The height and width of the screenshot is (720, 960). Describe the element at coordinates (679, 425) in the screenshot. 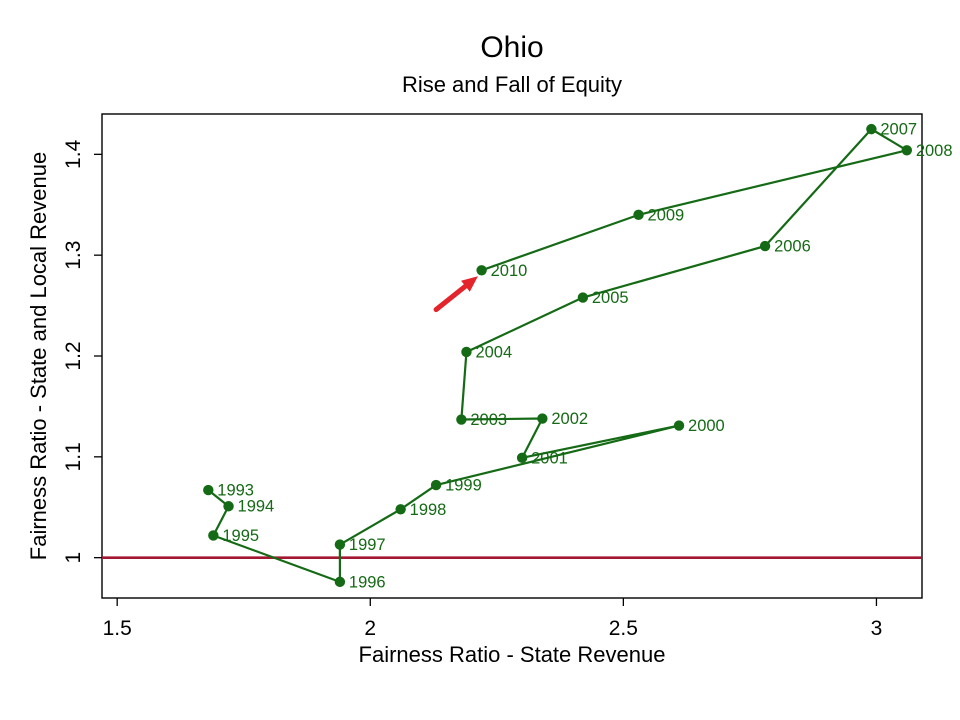

I see `data-point-2000` at that location.